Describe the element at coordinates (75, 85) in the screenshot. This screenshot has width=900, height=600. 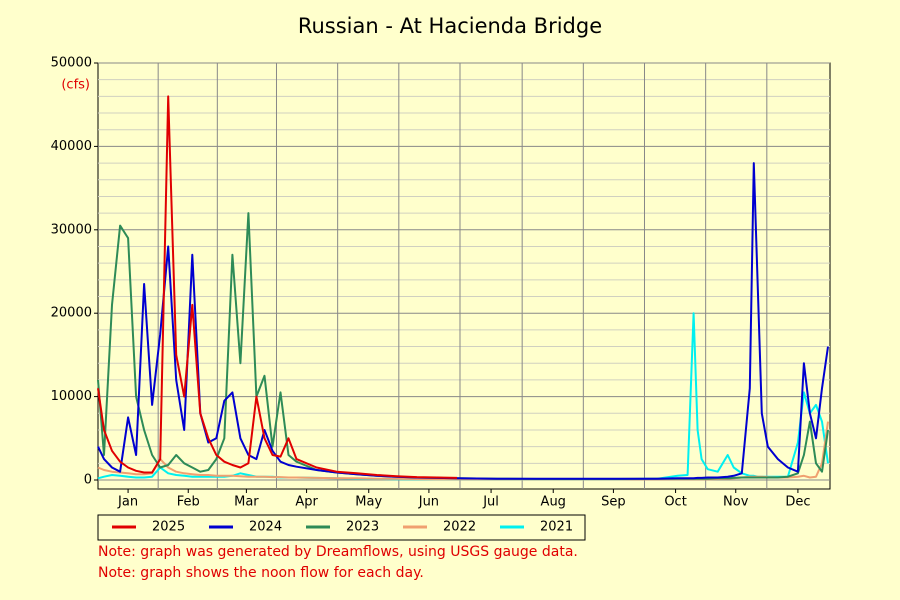
I see `y-unit: (cfs)` at that location.